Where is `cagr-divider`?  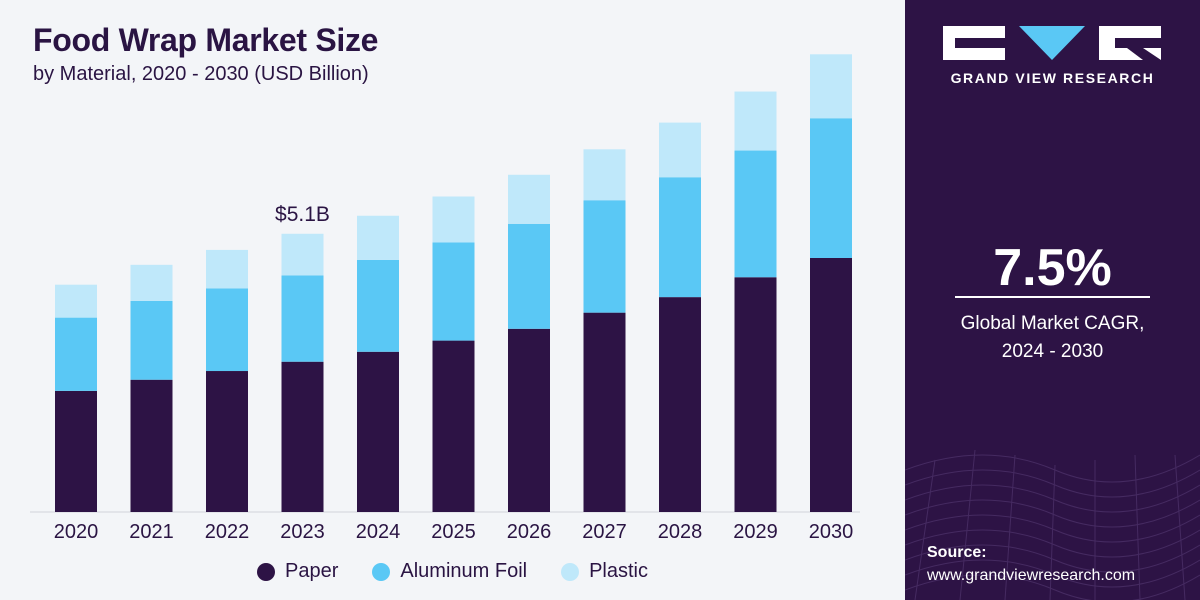 cagr-divider is located at coordinates (1052, 297).